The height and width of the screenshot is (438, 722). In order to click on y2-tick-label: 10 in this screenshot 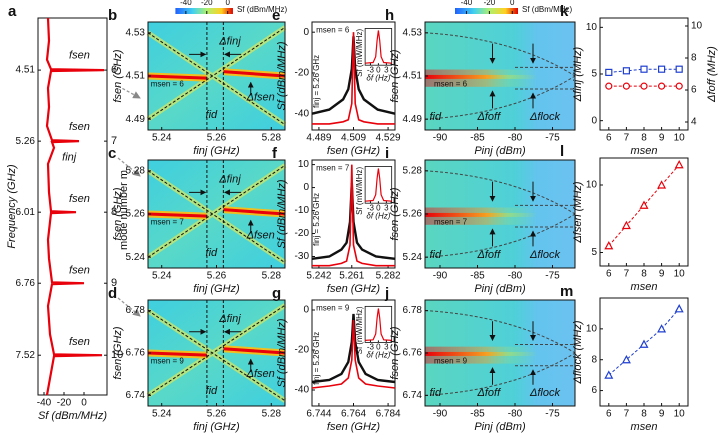, I will do `click(697, 26)`.